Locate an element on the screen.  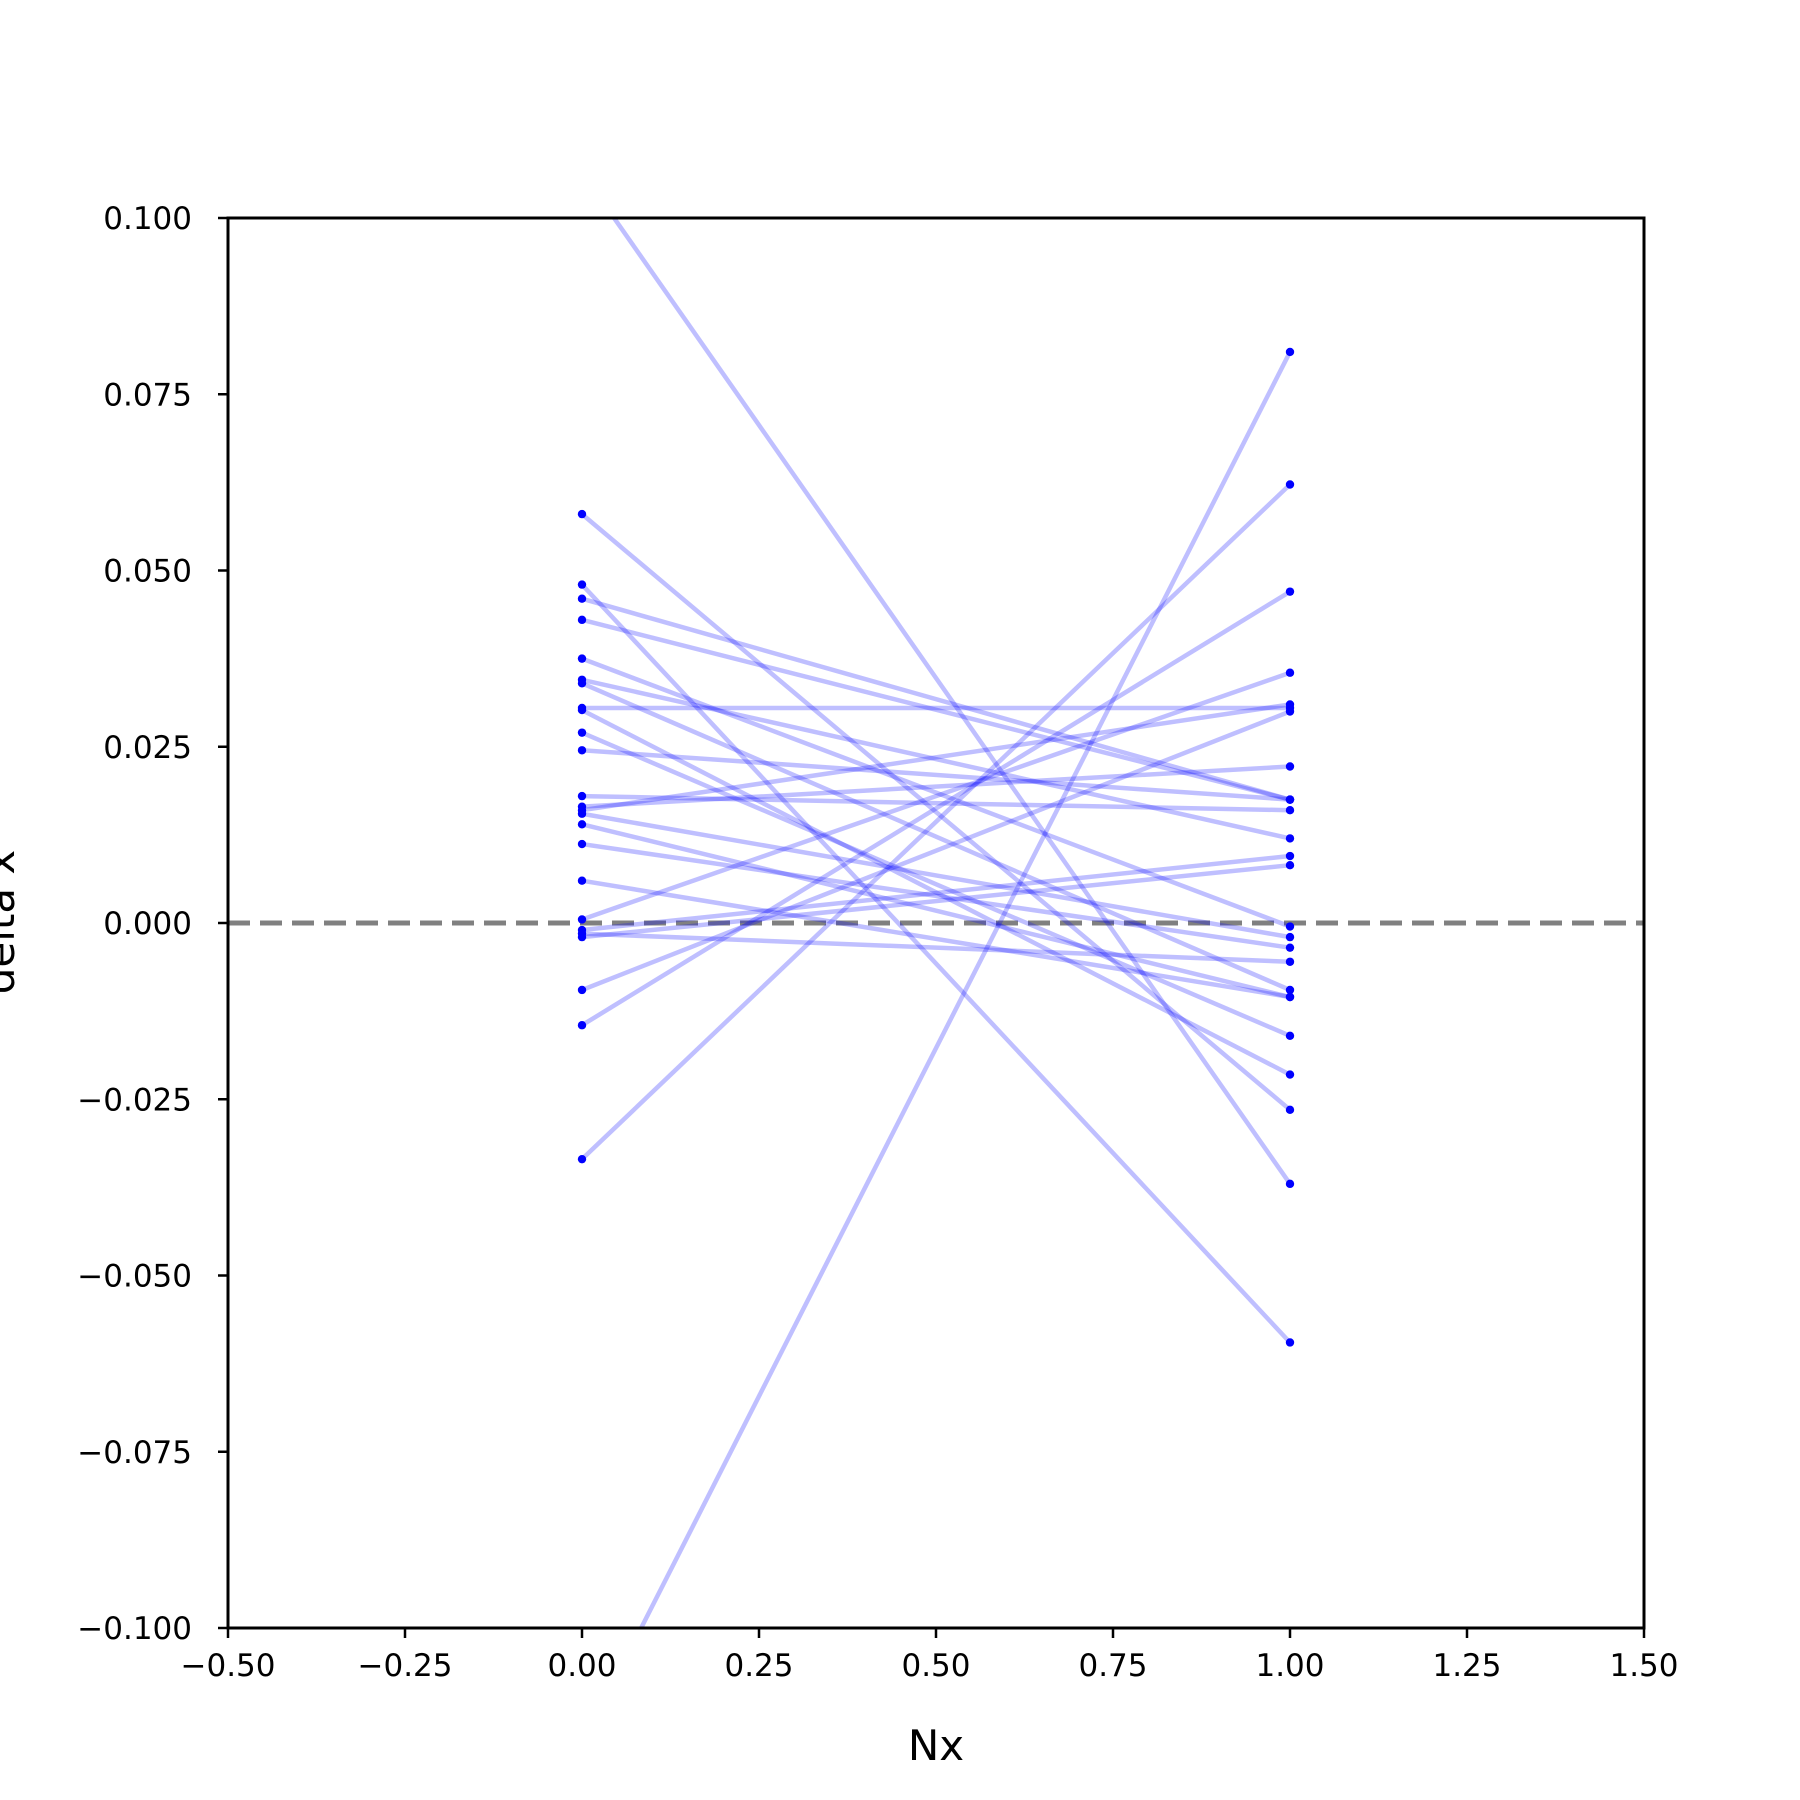
x-tick-label: 1.25 is located at coordinates (1466, 1666).